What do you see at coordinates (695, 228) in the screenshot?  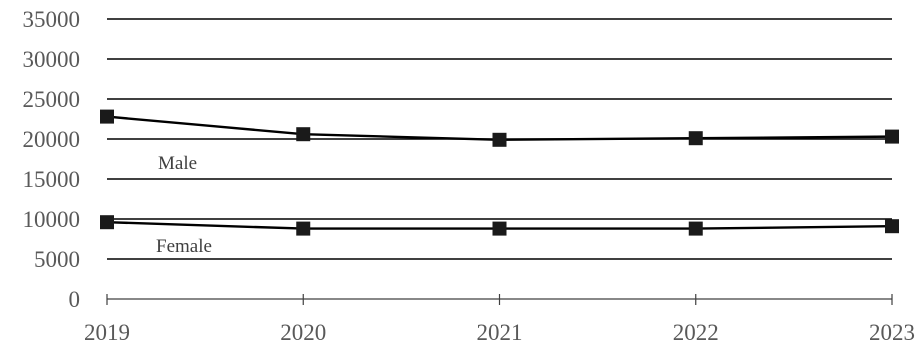 I see `female-marker-2022` at bounding box center [695, 228].